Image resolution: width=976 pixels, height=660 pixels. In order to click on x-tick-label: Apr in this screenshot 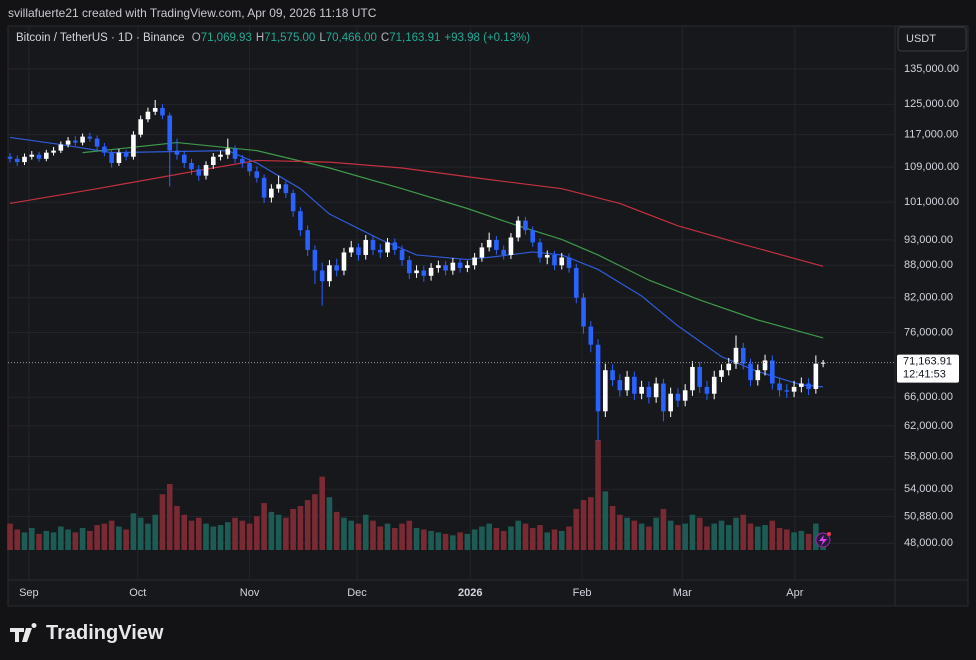, I will do `click(794, 593)`.